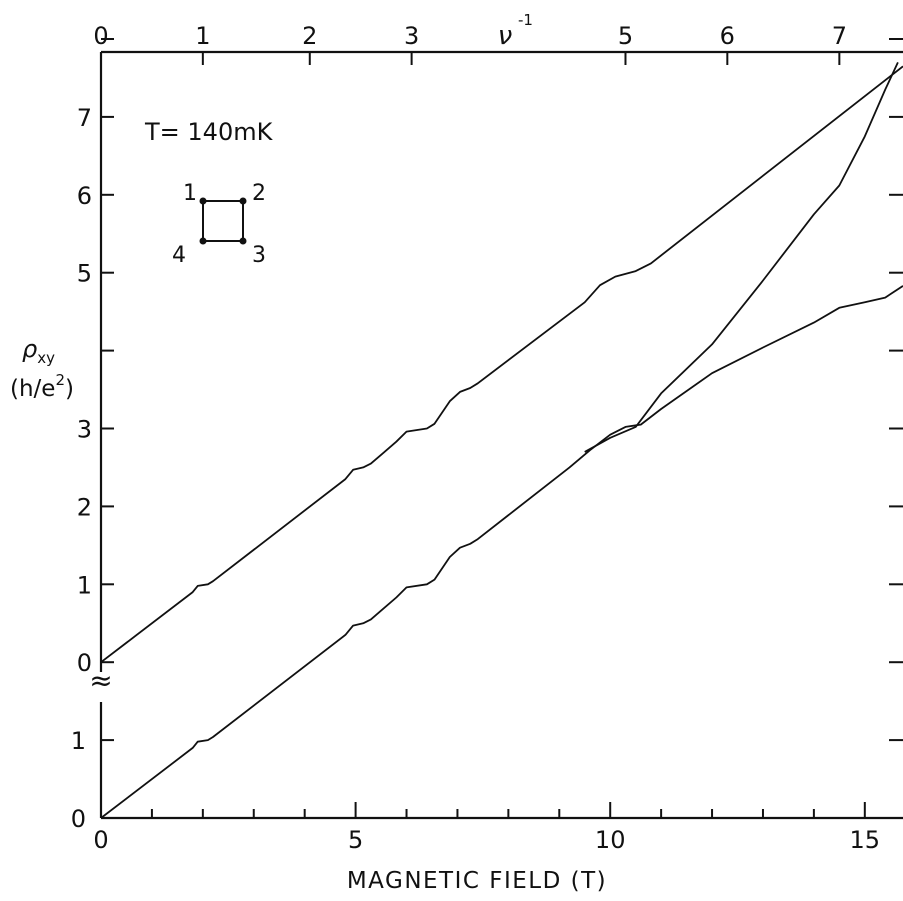  What do you see at coordinates (84, 196) in the screenshot?
I see `y-tick-label: 6` at bounding box center [84, 196].